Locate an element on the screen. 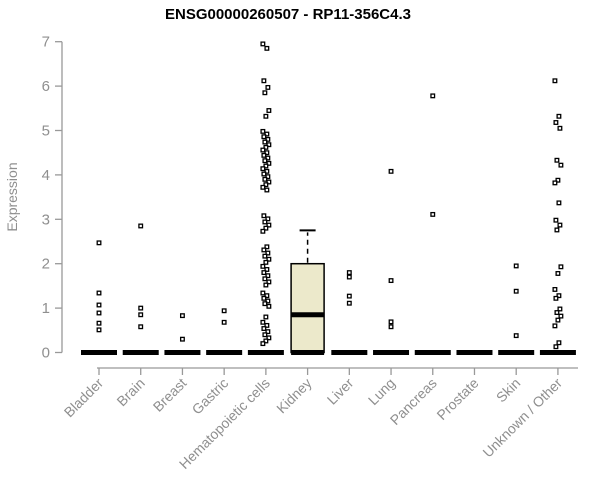 The height and width of the screenshot is (500, 600). x-axis-label: Lung is located at coordinates (381, 391).